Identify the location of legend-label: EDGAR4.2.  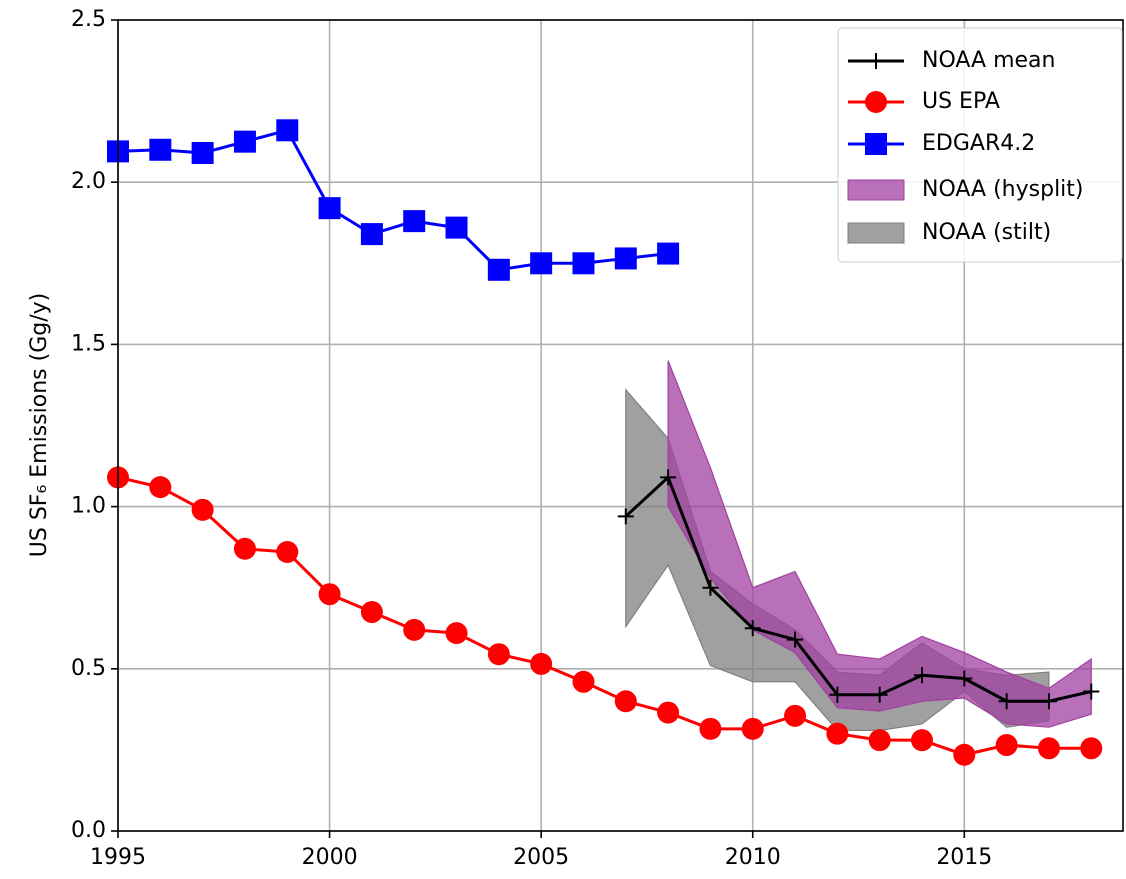
(978, 143).